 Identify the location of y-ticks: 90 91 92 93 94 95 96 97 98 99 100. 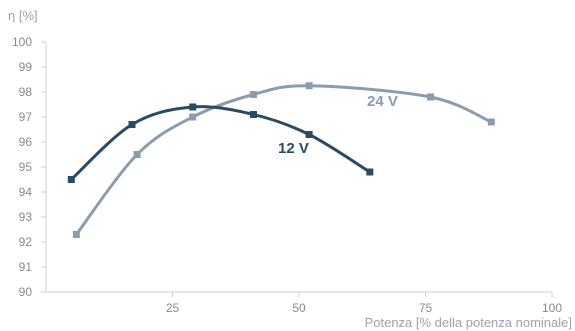
(29, 167).